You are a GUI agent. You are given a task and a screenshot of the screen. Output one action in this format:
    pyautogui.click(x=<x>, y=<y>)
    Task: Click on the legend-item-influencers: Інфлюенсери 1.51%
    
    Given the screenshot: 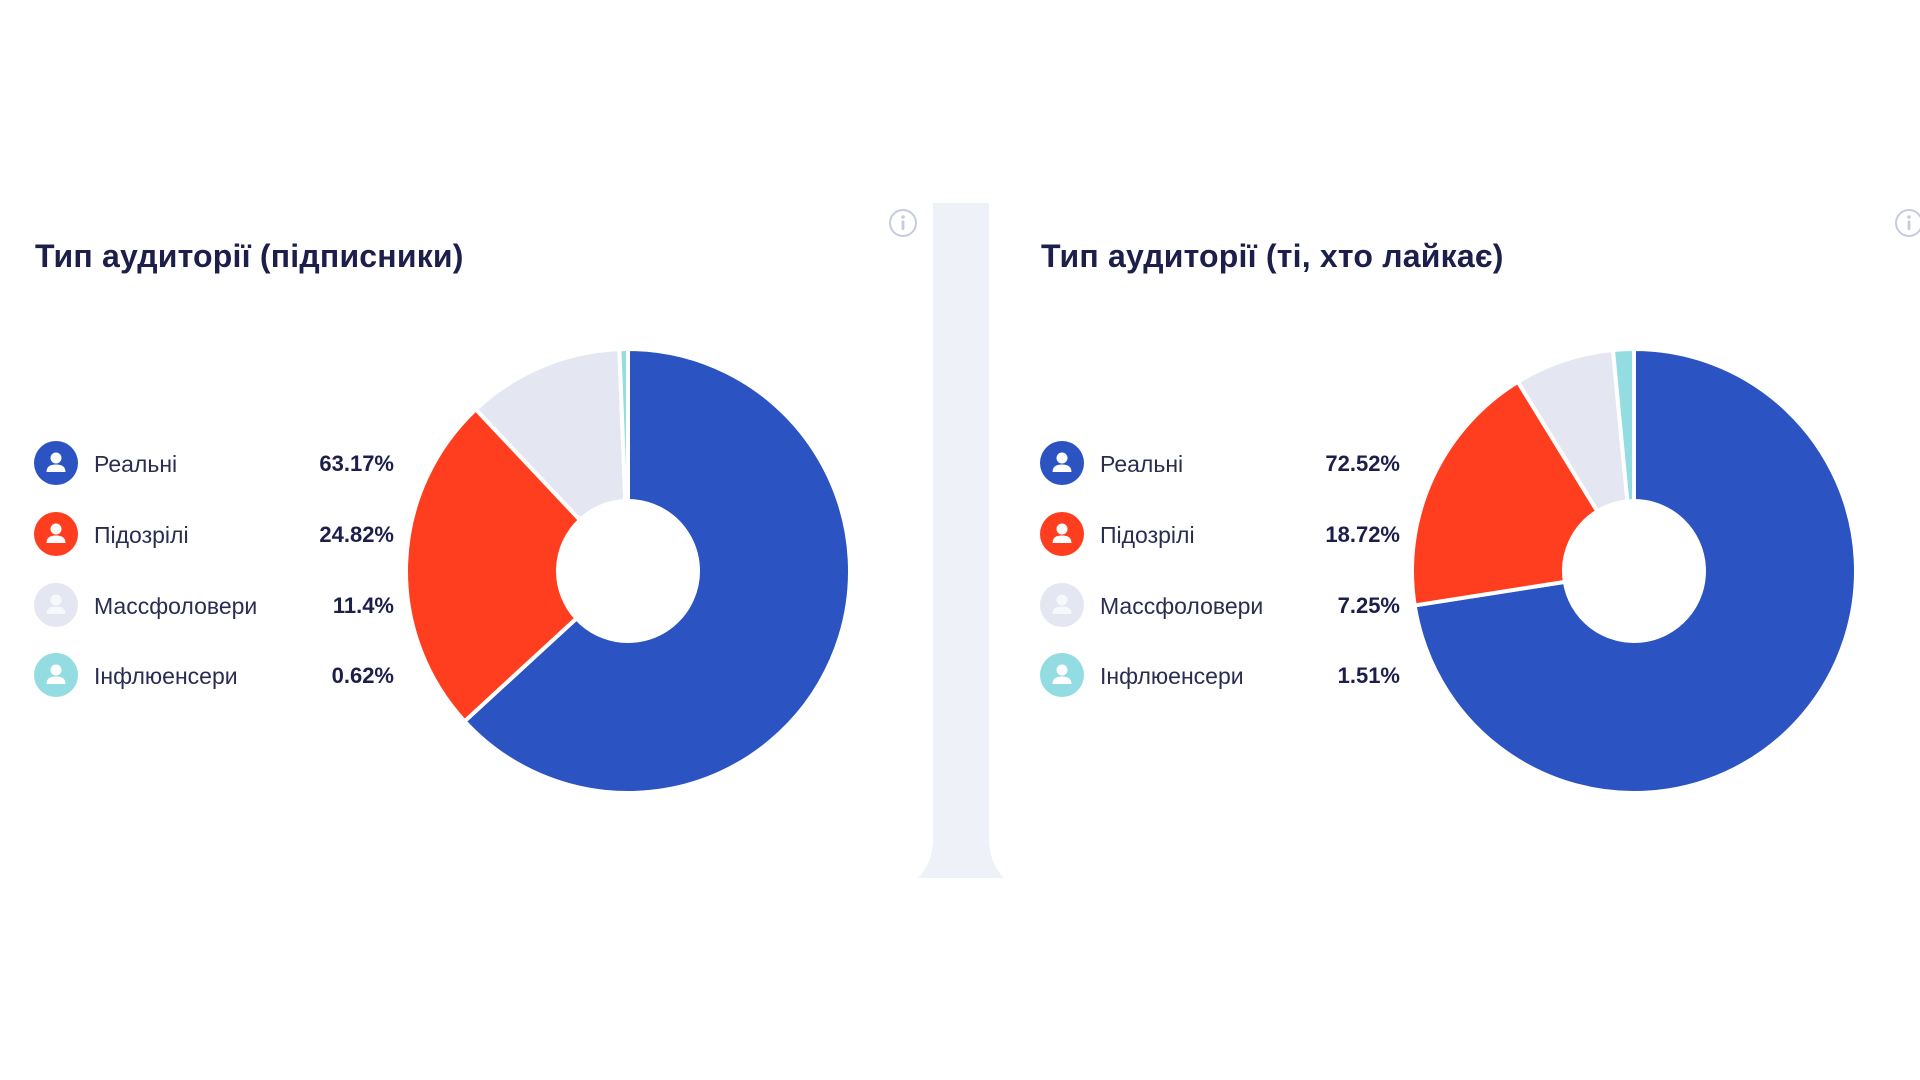 What is the action you would take?
    pyautogui.click(x=1220, y=674)
    